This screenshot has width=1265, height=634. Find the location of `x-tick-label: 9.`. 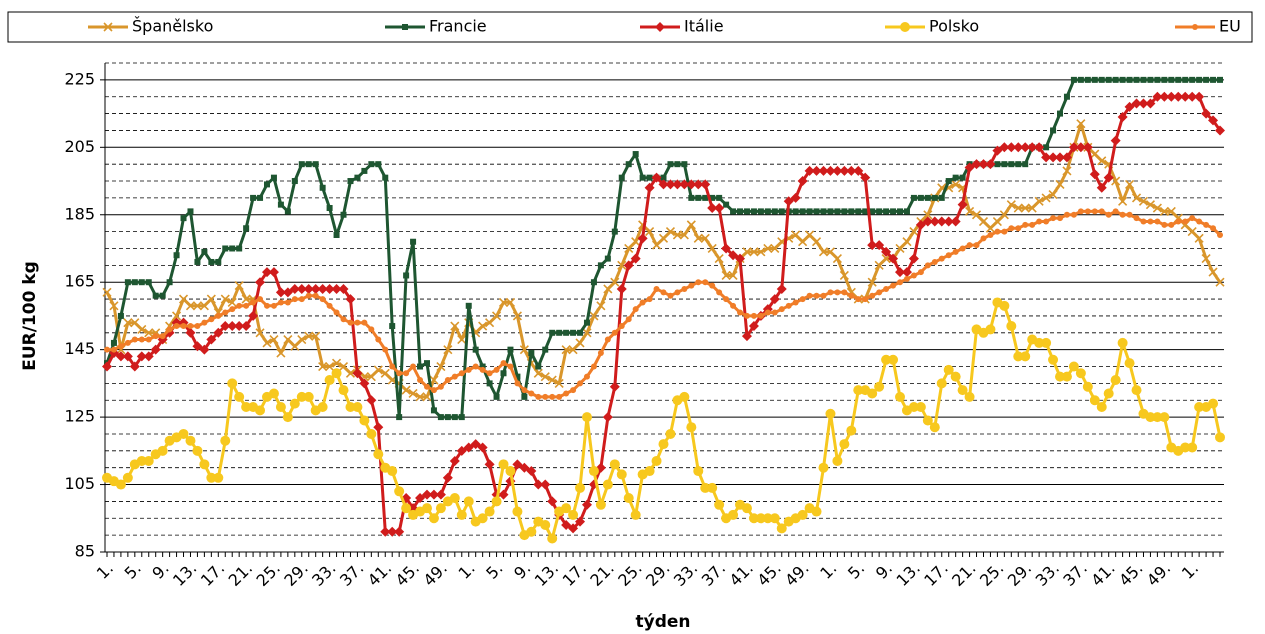

x-tick-label: 9. is located at coordinates (160, 571).